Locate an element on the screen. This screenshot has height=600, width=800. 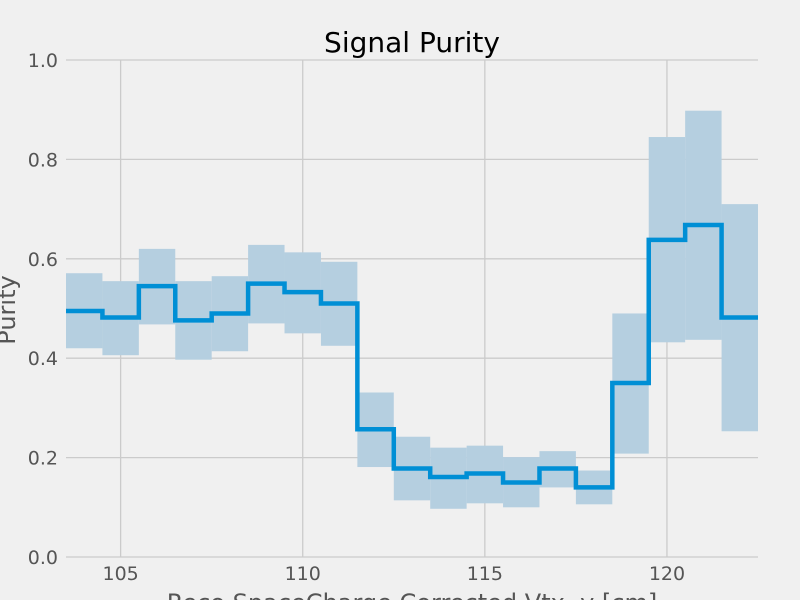
x-tick-labels: 105 110 115 120 is located at coordinates (393, 574).